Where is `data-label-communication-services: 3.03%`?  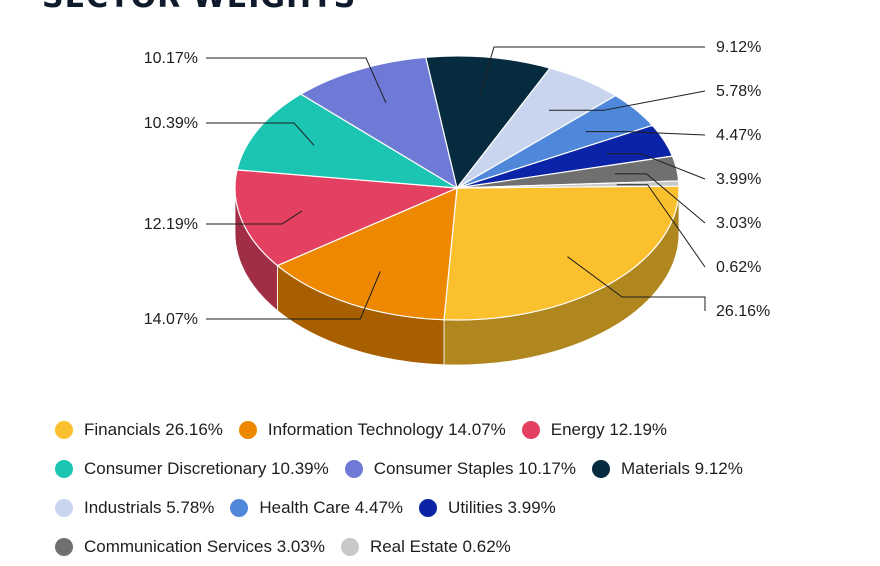 data-label-communication-services: 3.03% is located at coordinates (738, 223).